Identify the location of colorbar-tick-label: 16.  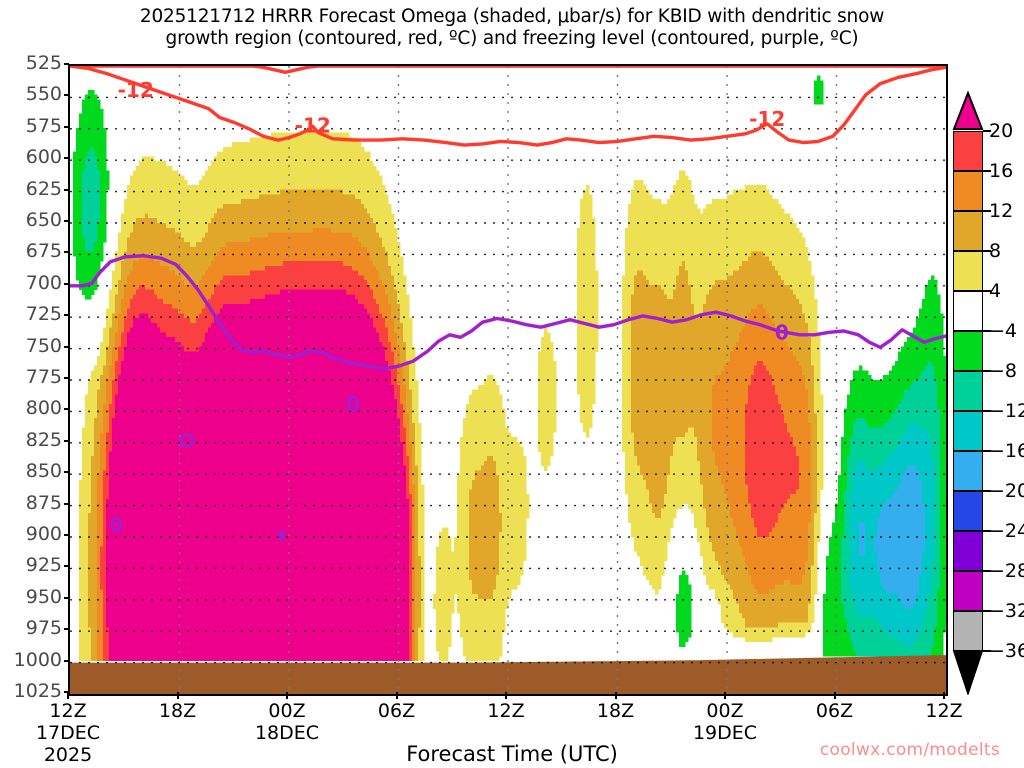
(1001, 171).